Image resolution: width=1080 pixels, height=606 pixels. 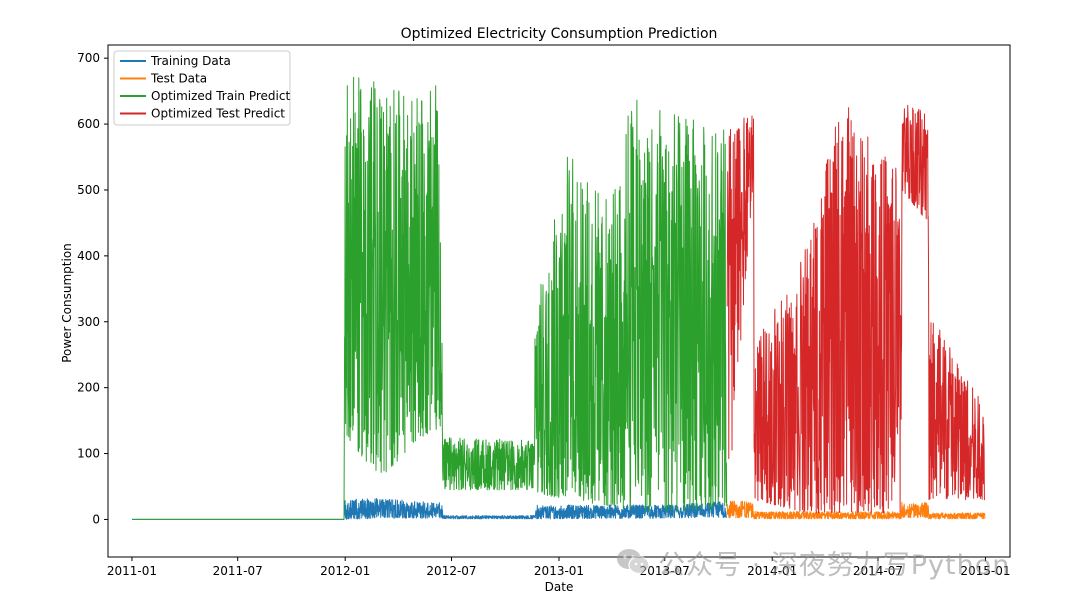 What do you see at coordinates (132, 571) in the screenshot?
I see `x-tick-label: 2011-01` at bounding box center [132, 571].